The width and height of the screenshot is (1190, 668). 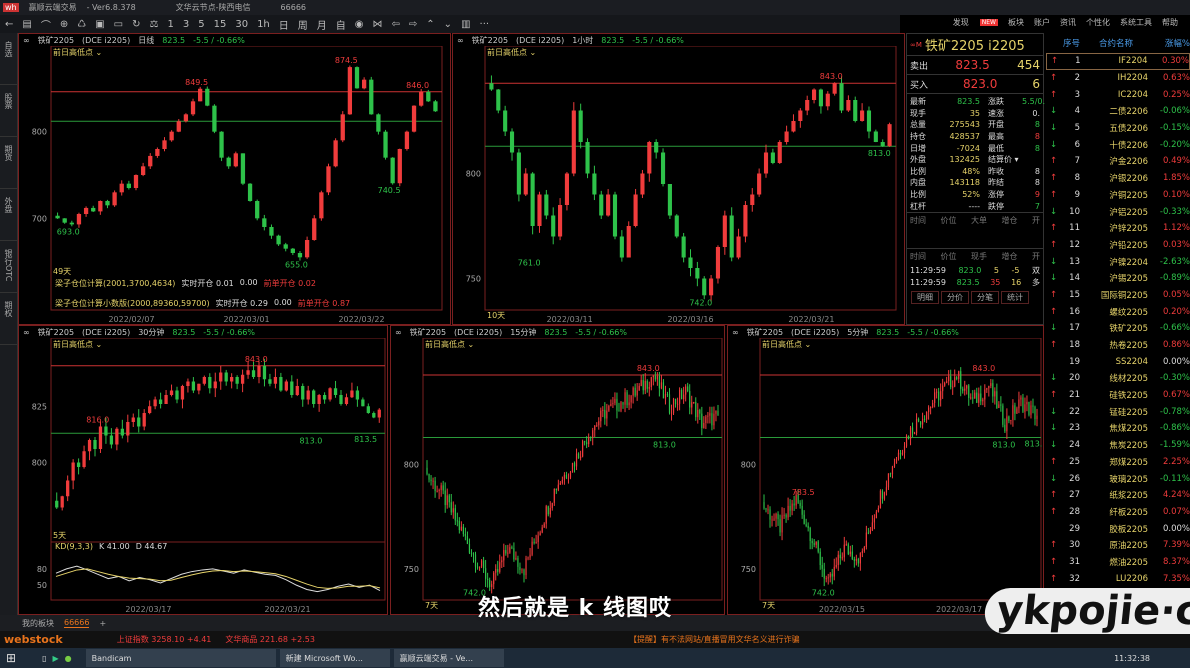 I want to click on toolbar-button: 日, so click(x=283, y=26).